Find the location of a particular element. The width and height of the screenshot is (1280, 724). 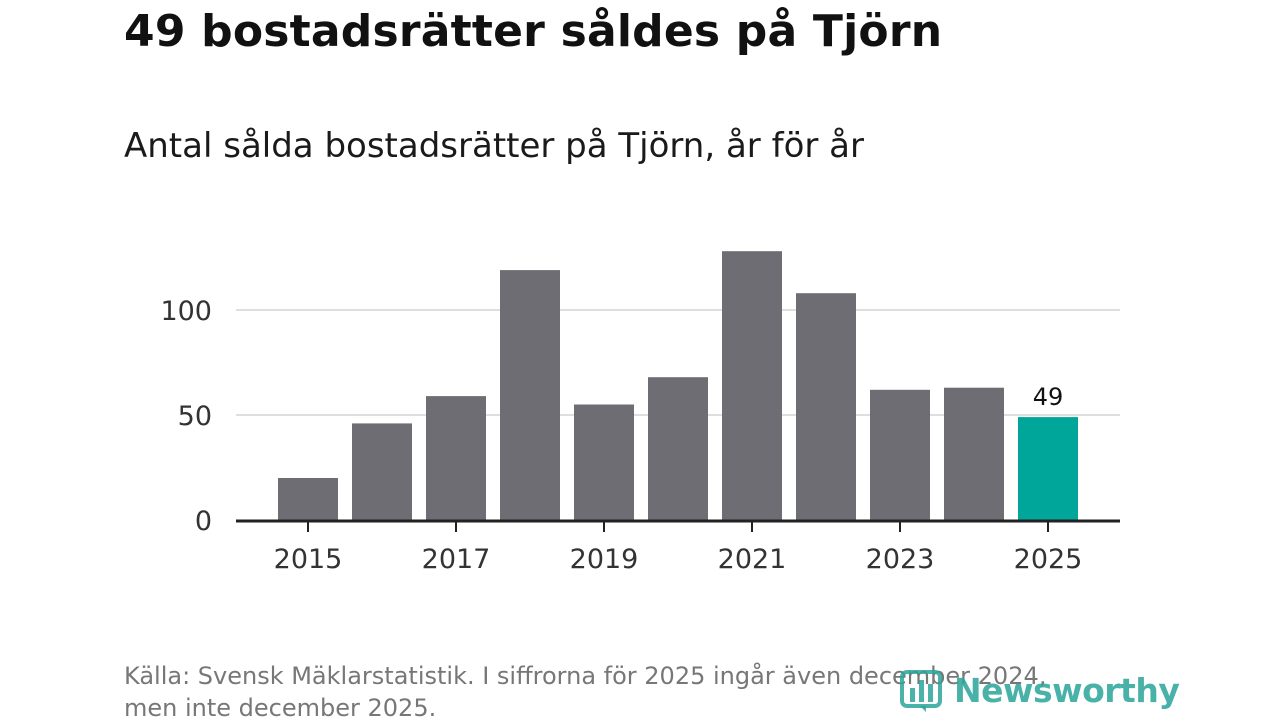

bar-2024 is located at coordinates (974, 453).